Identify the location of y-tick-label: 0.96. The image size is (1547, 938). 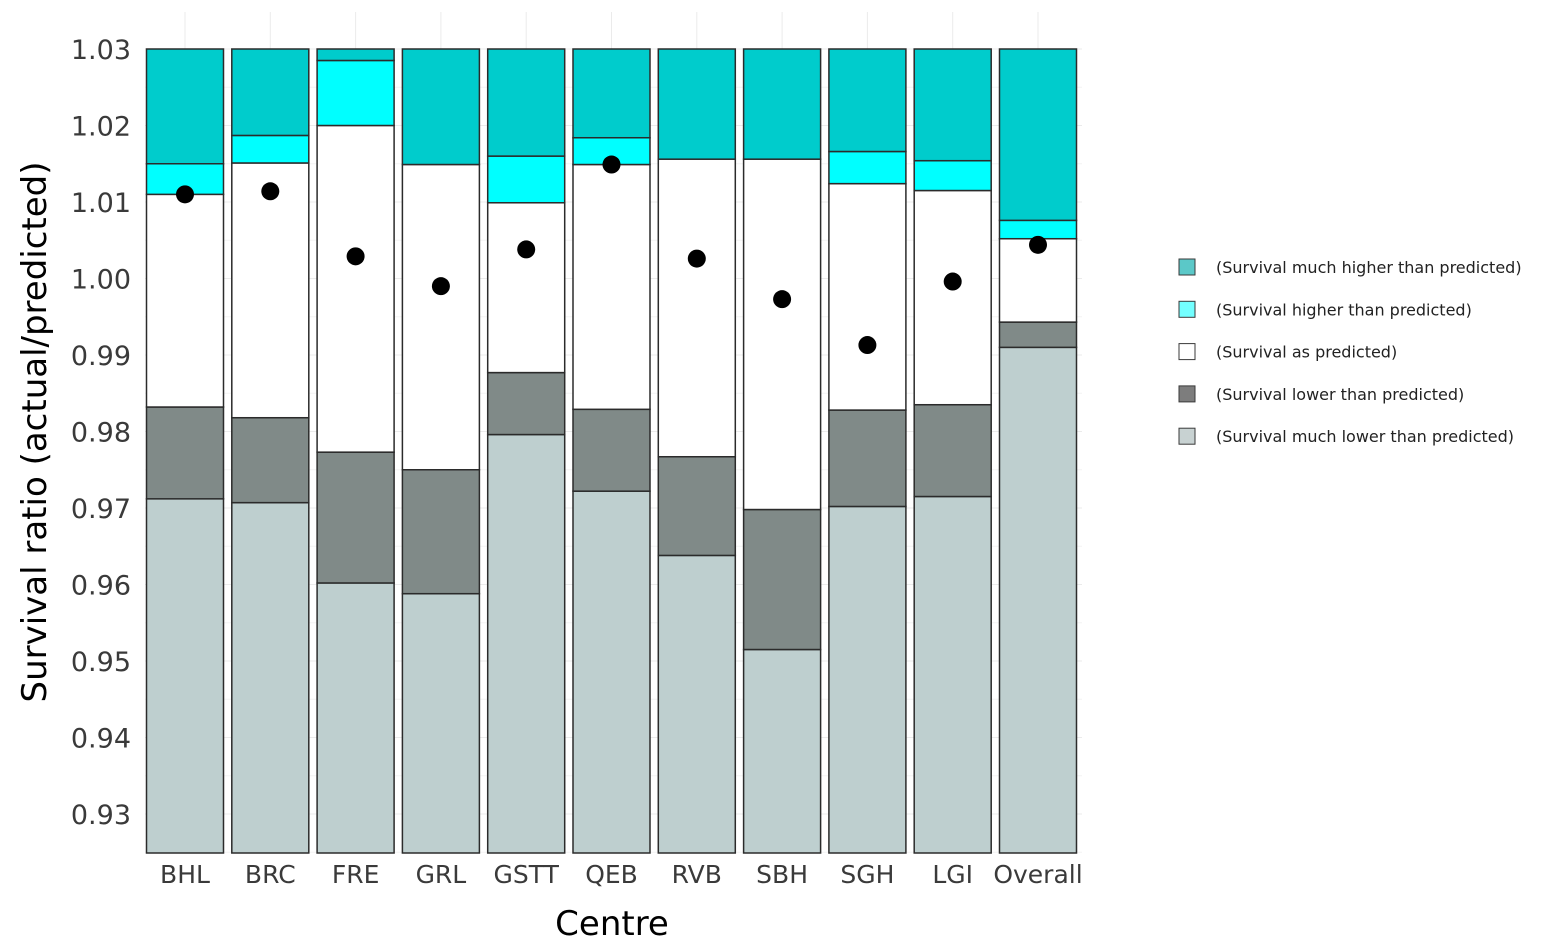
(101, 586).